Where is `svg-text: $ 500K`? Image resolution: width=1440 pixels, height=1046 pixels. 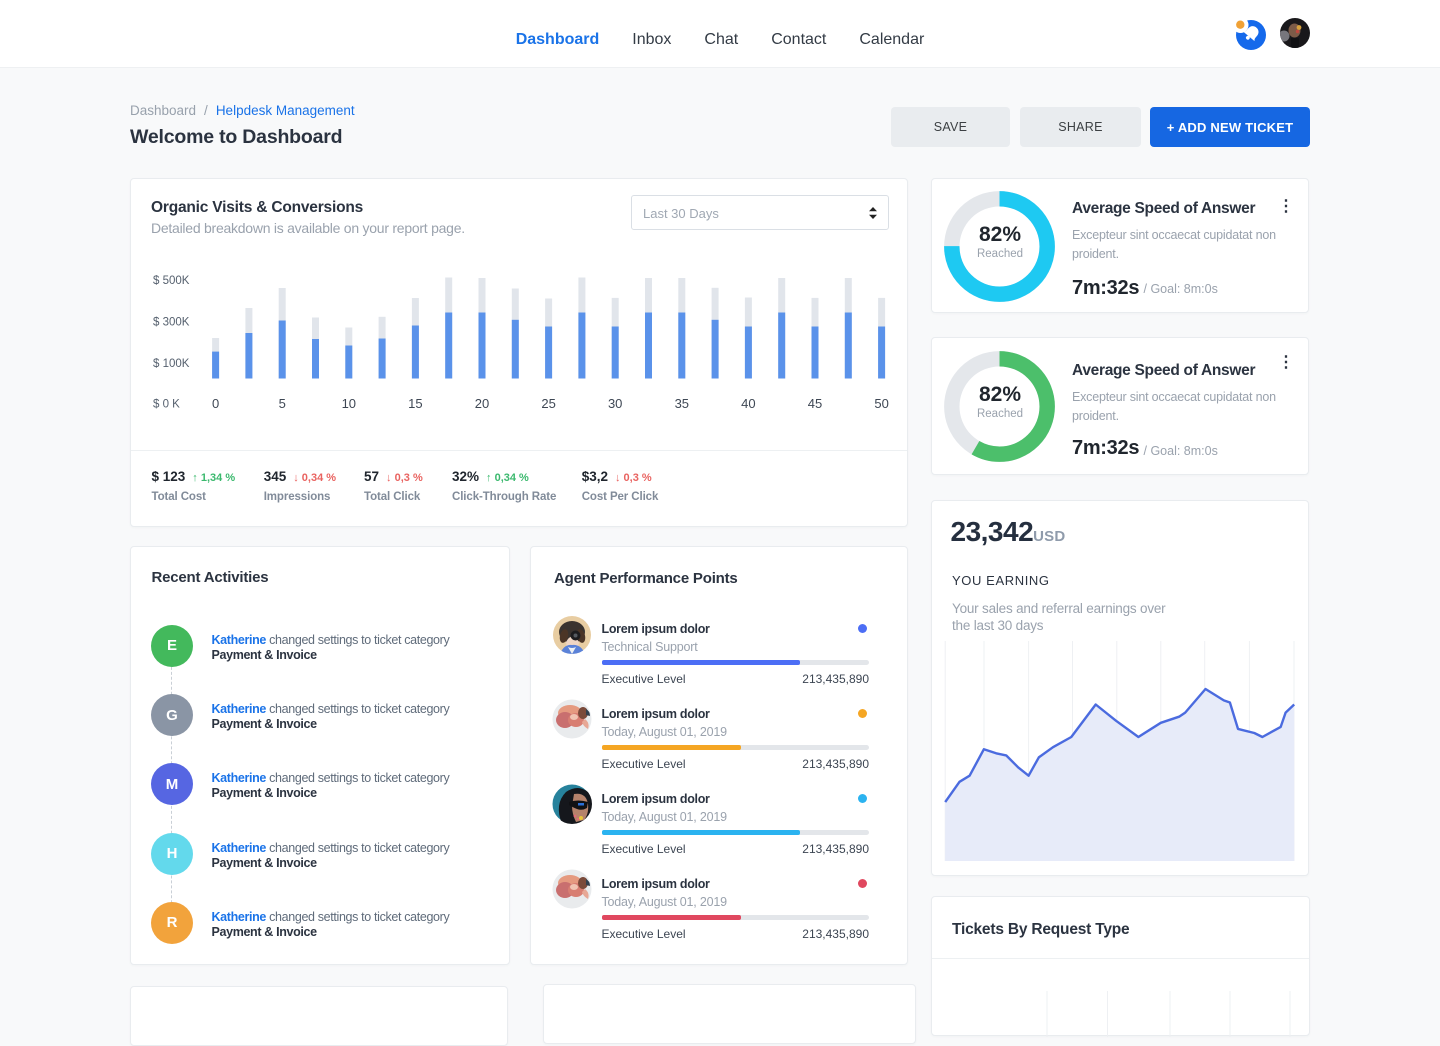
svg-text: $ 500K is located at coordinates (171, 281).